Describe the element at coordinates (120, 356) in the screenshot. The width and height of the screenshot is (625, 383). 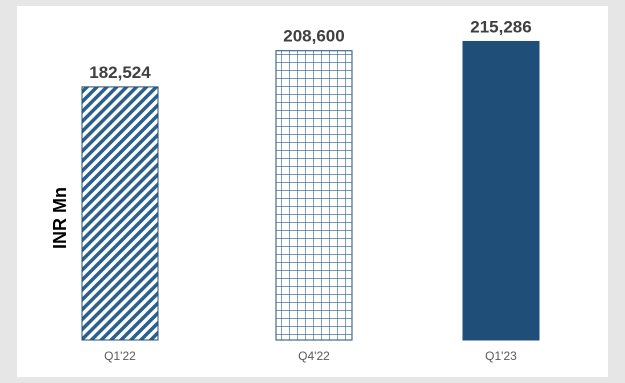
I see `x-tick-label-0: Q1'22` at that location.